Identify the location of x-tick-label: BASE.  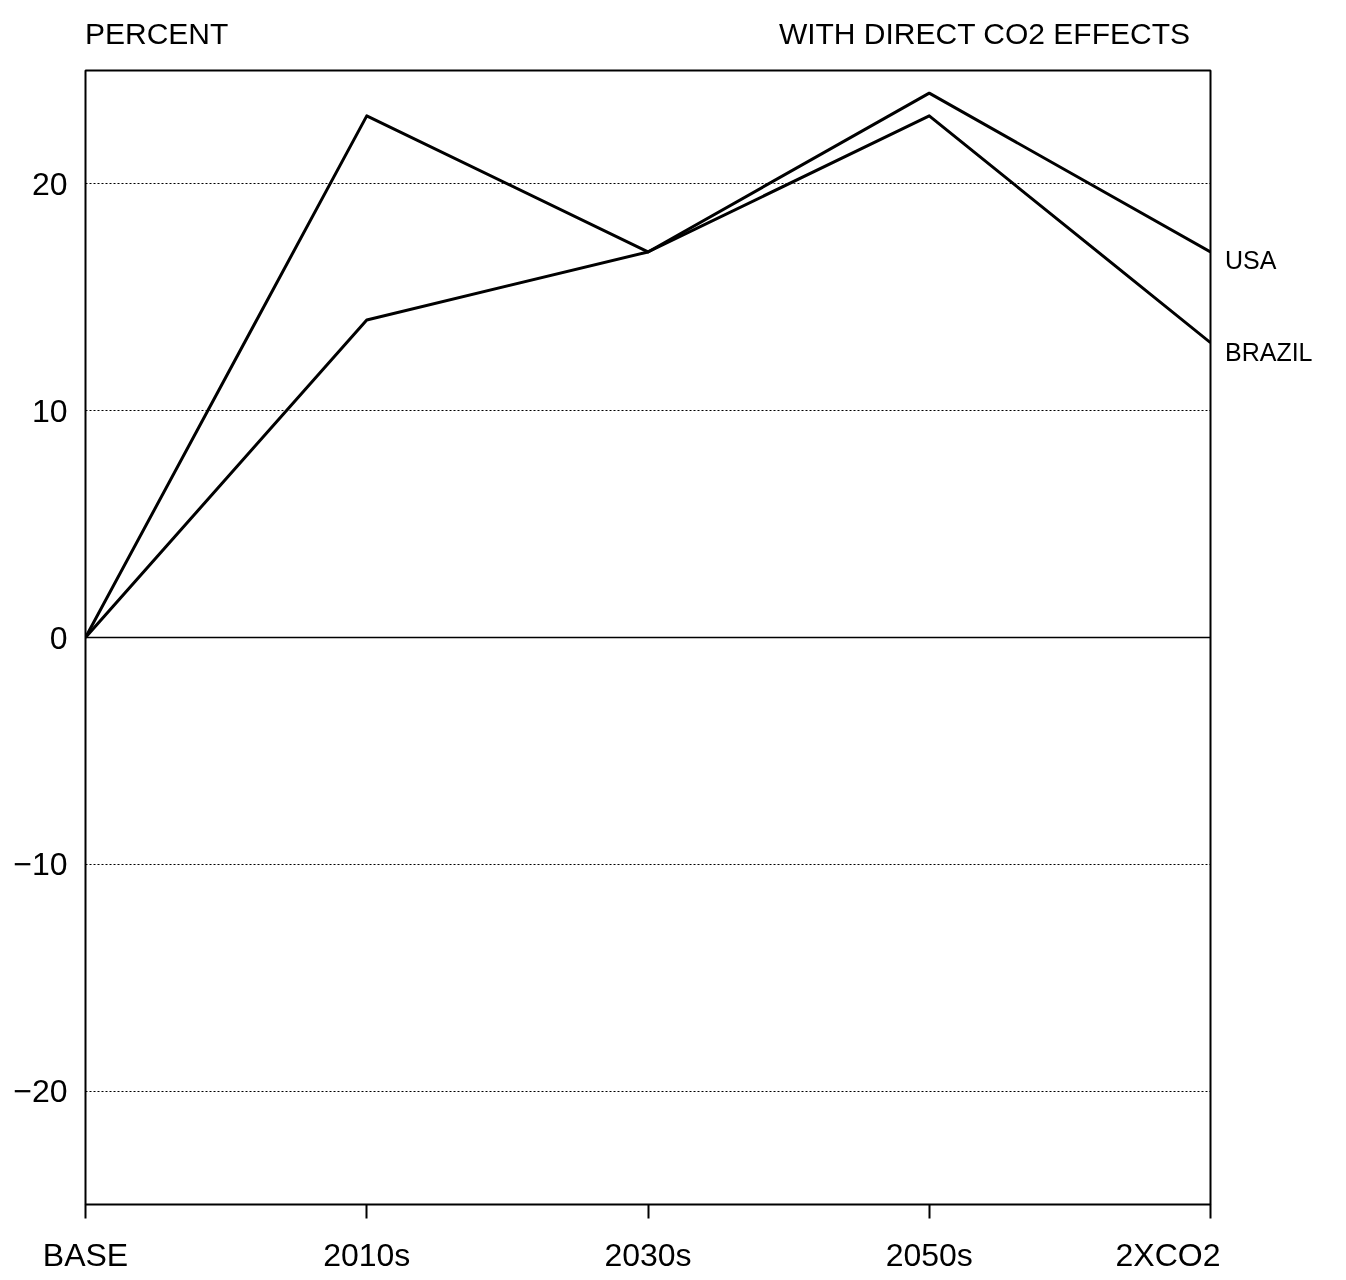
(85, 1254).